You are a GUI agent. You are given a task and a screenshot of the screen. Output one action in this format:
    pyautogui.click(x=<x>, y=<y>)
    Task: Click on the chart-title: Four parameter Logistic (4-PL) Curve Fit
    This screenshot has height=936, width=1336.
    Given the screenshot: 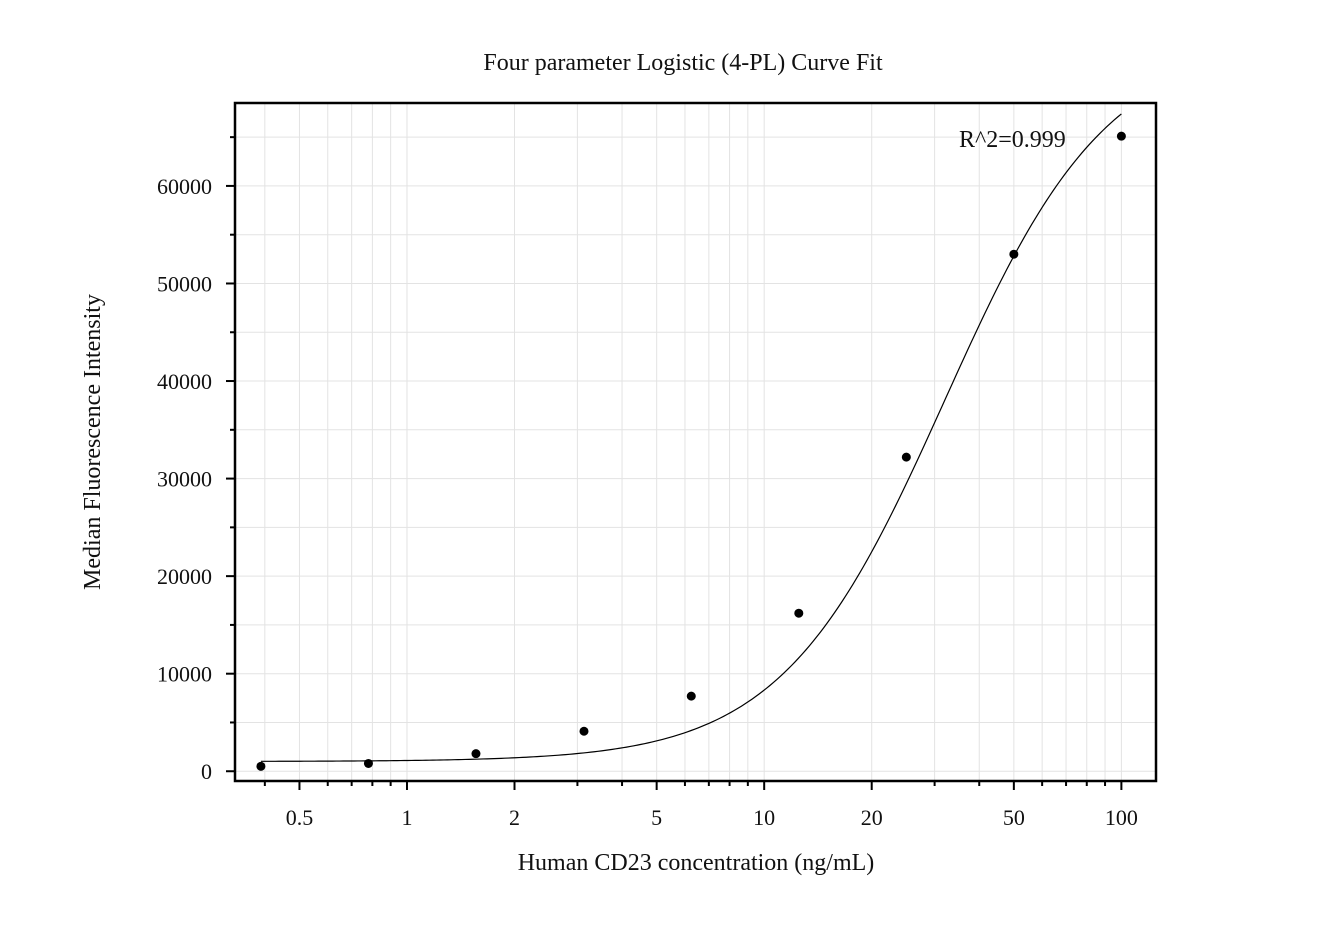 What is the action you would take?
    pyautogui.click(x=683, y=63)
    